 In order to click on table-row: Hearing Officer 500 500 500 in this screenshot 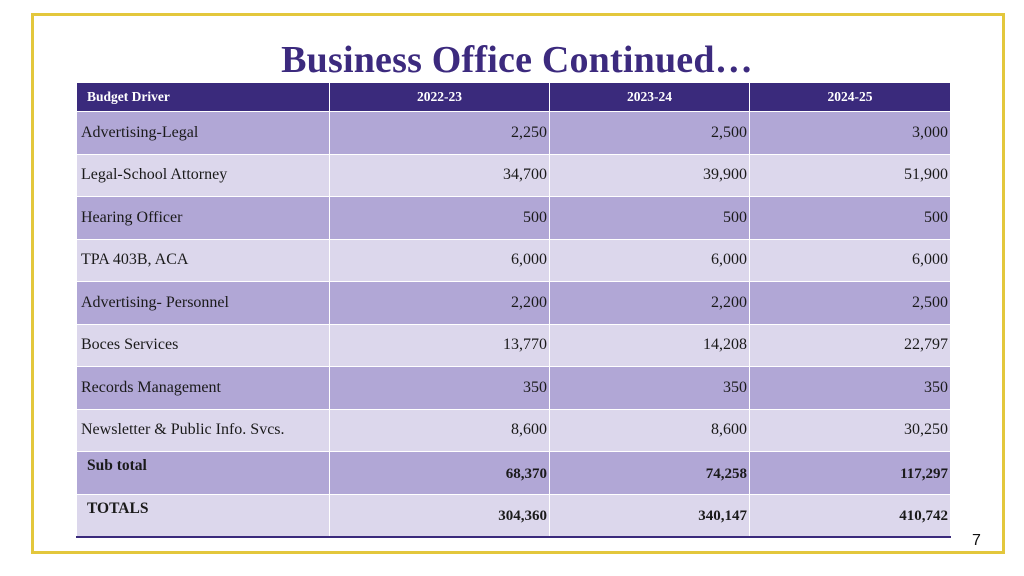, I will do `click(513, 218)`.